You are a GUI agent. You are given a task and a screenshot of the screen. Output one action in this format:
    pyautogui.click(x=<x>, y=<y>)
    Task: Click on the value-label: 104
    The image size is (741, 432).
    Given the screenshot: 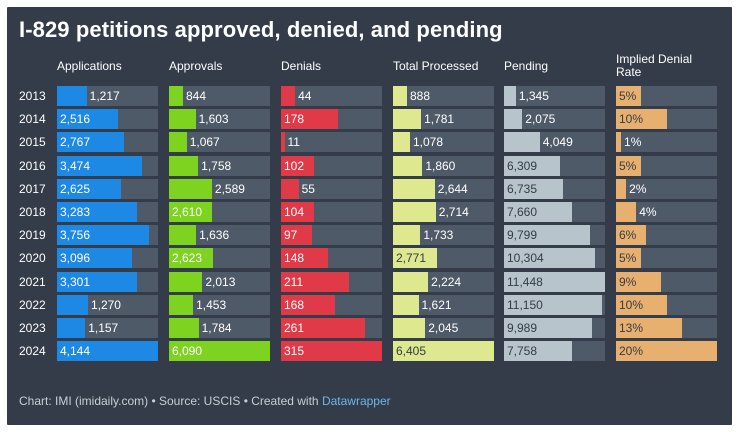 What is the action you would take?
    pyautogui.click(x=294, y=212)
    